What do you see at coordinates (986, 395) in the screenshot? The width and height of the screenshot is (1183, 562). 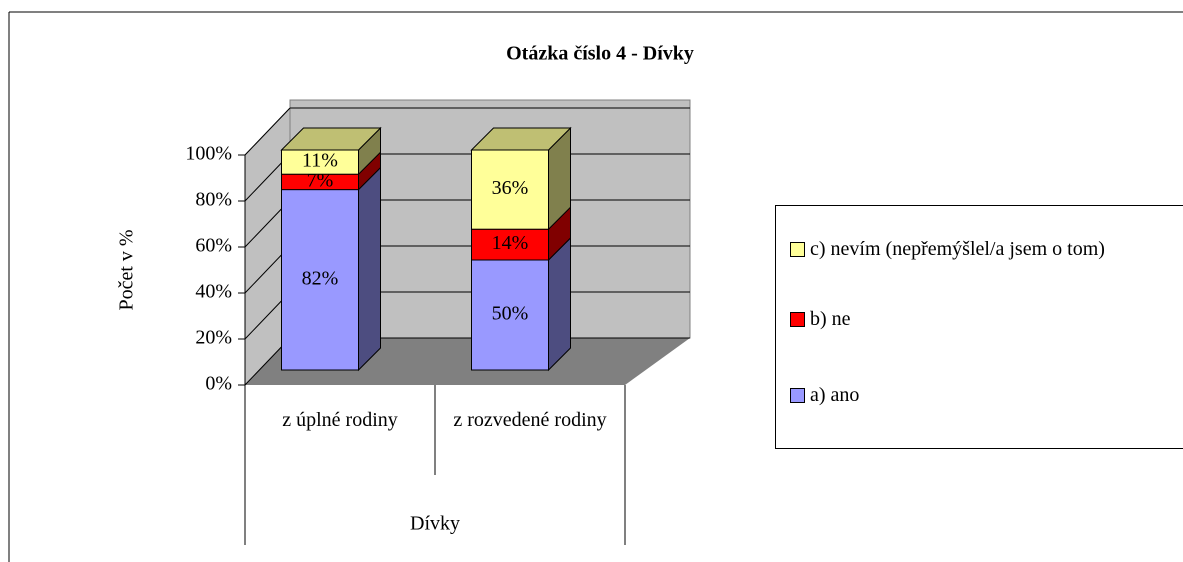 I see `legend-entry: a) ano` at bounding box center [986, 395].